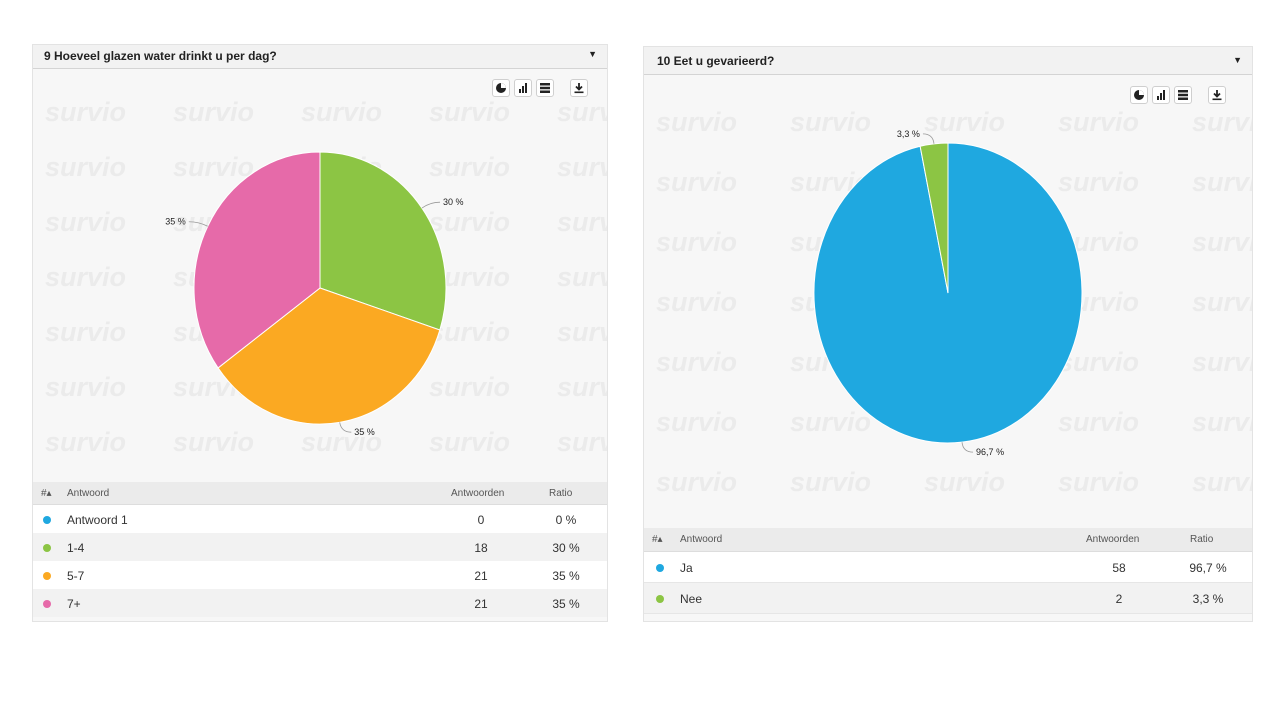 This screenshot has height=720, width=1280. What do you see at coordinates (716, 61) in the screenshot?
I see `question-title: 10 Eet u gevarieerd?` at bounding box center [716, 61].